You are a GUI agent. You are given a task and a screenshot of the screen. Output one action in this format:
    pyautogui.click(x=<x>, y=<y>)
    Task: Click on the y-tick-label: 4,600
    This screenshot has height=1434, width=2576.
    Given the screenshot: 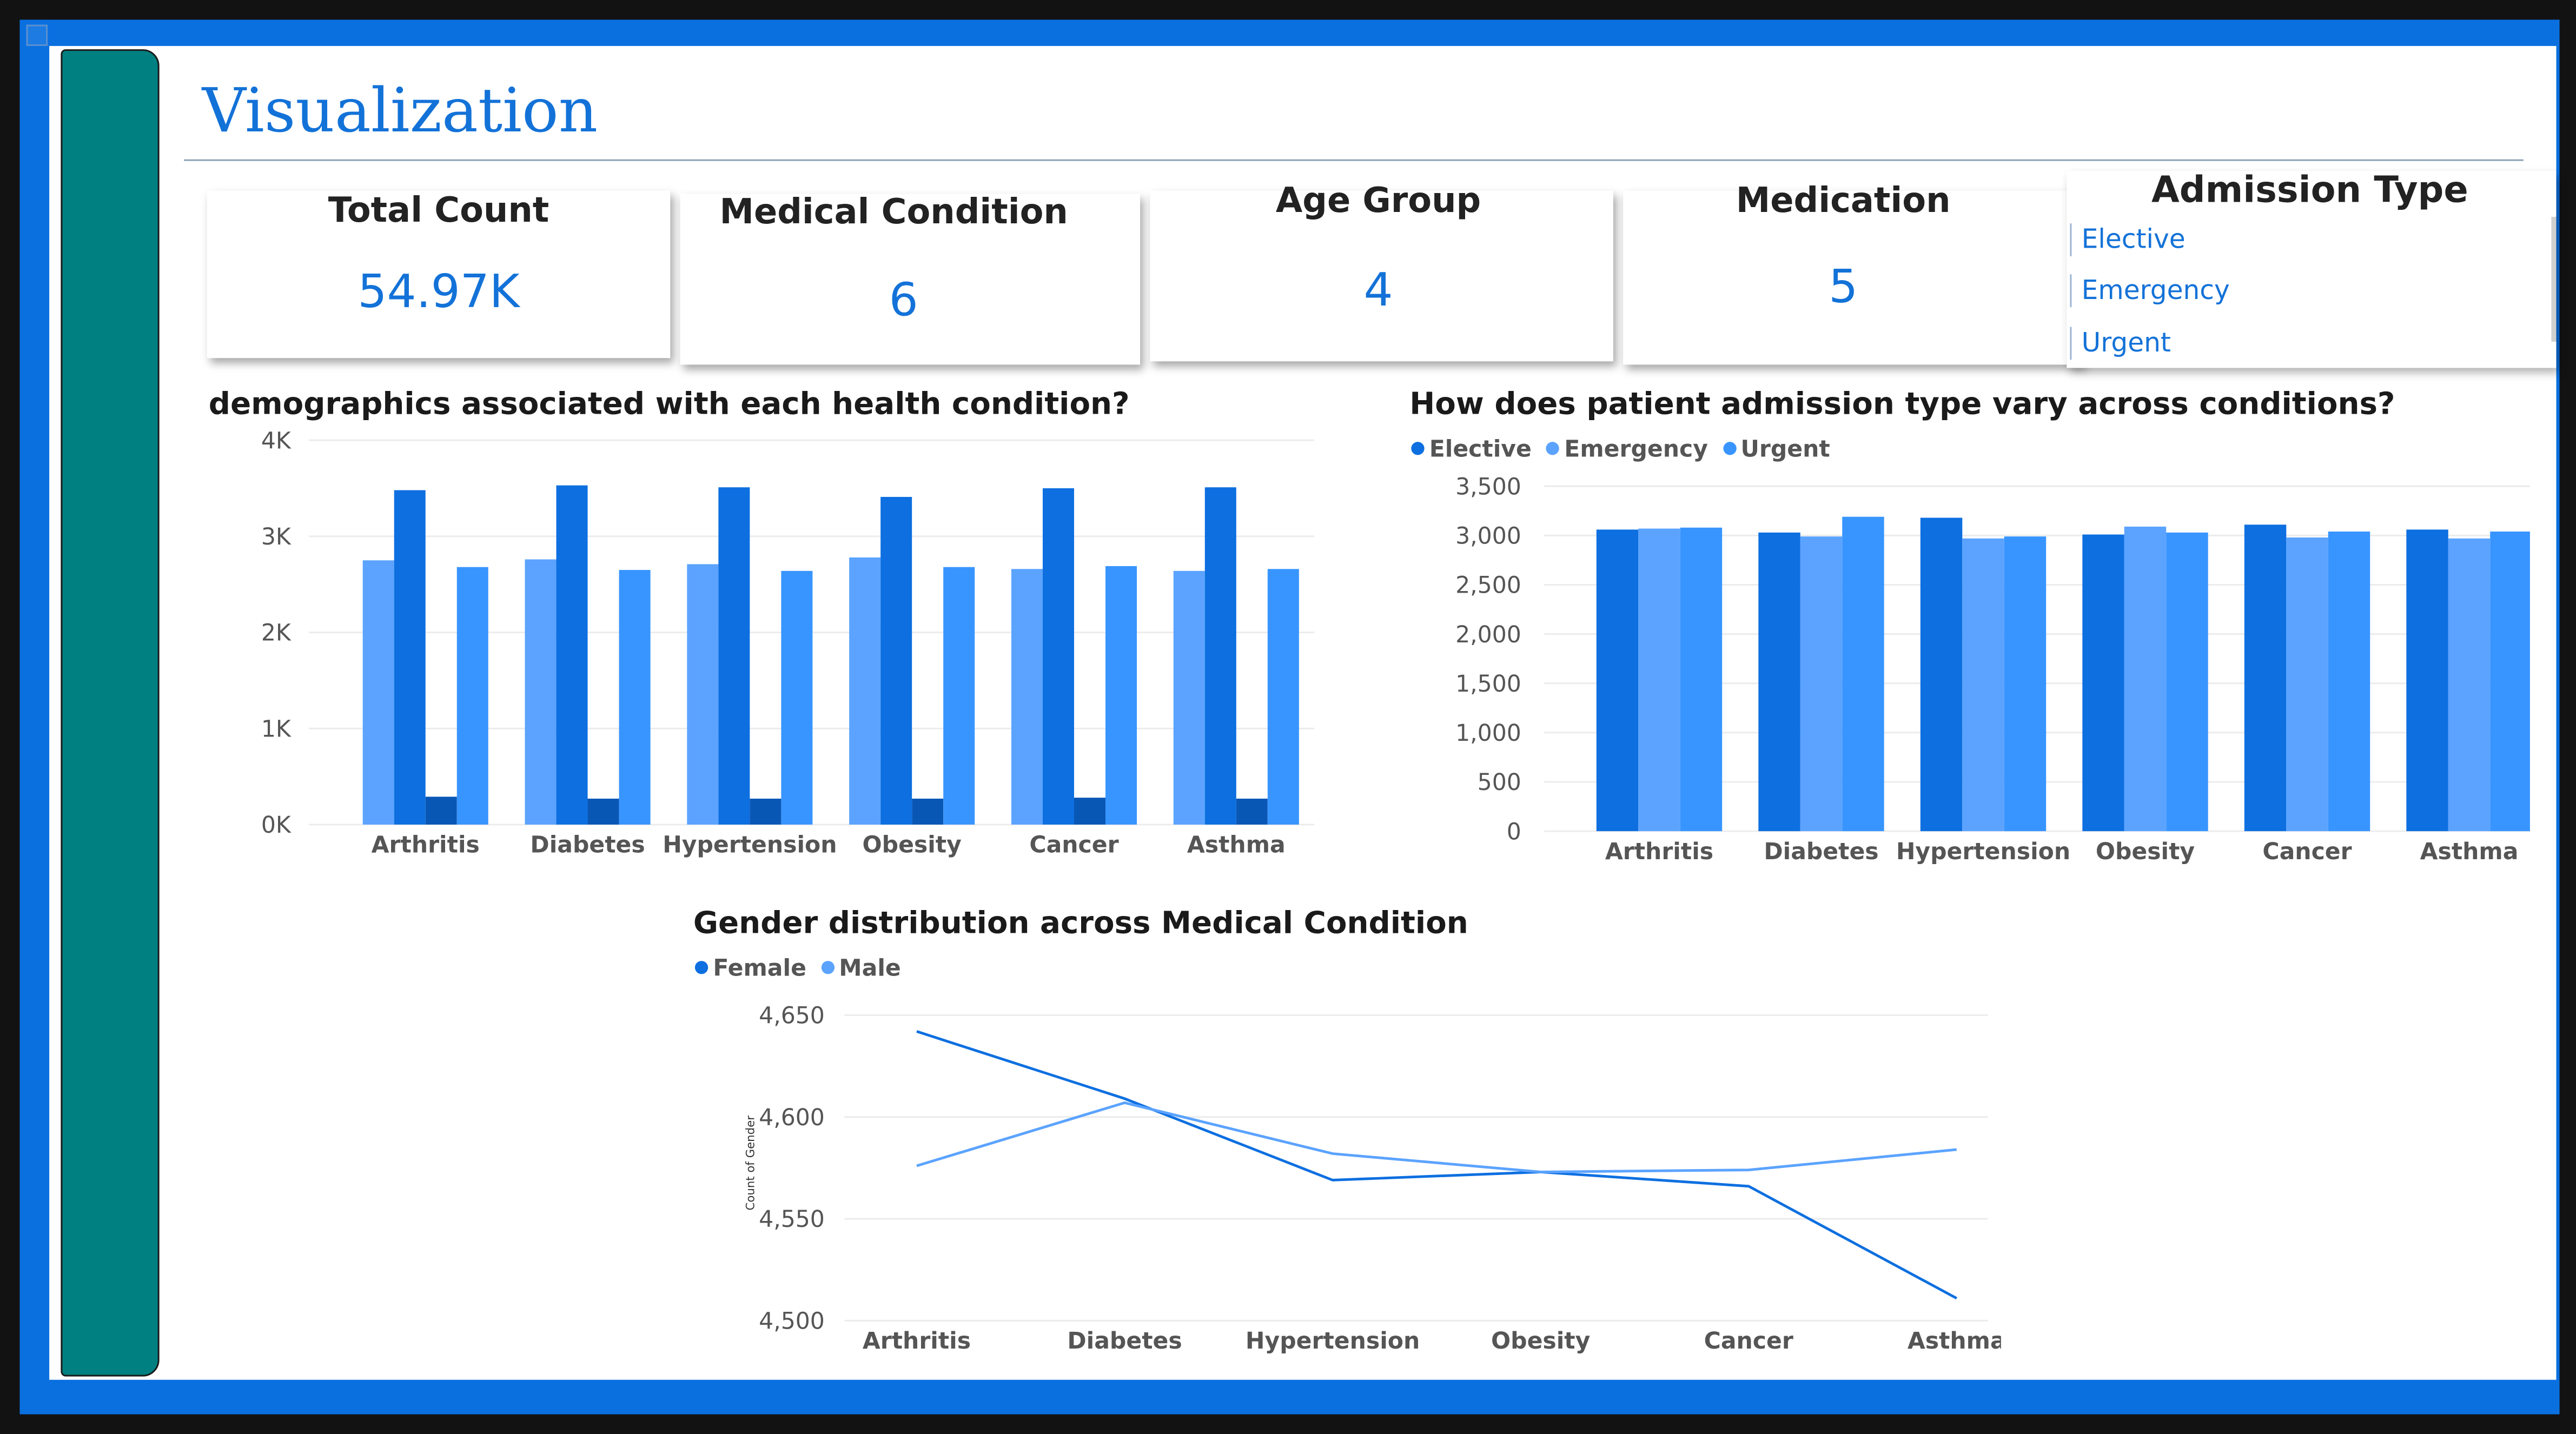 What is the action you would take?
    pyautogui.click(x=792, y=1118)
    